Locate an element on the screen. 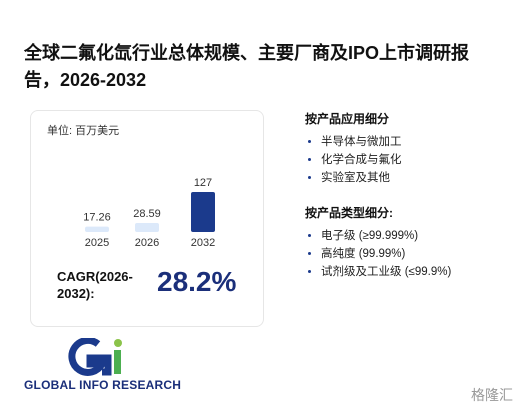 The image size is (525, 413). segment-item: 试剂级及工业级 (≤99.9%) is located at coordinates (386, 272).